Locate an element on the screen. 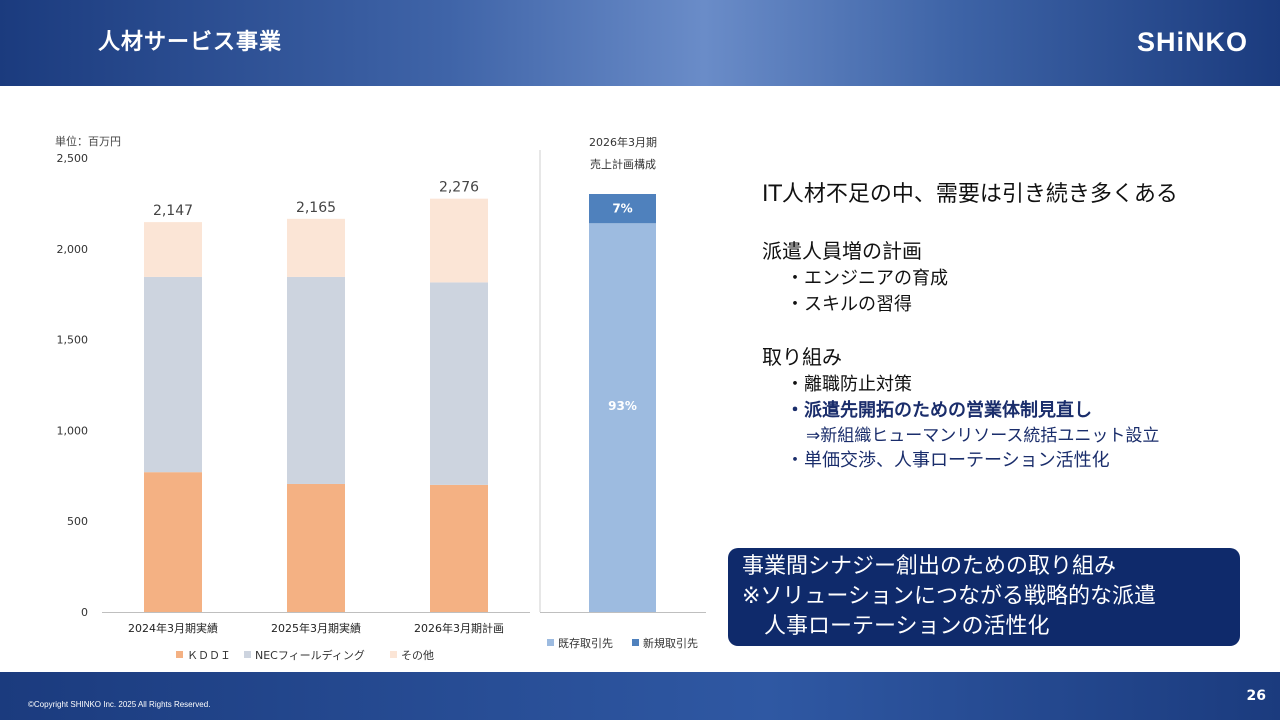  company-logo: SHiNKO is located at coordinates (1192, 42).